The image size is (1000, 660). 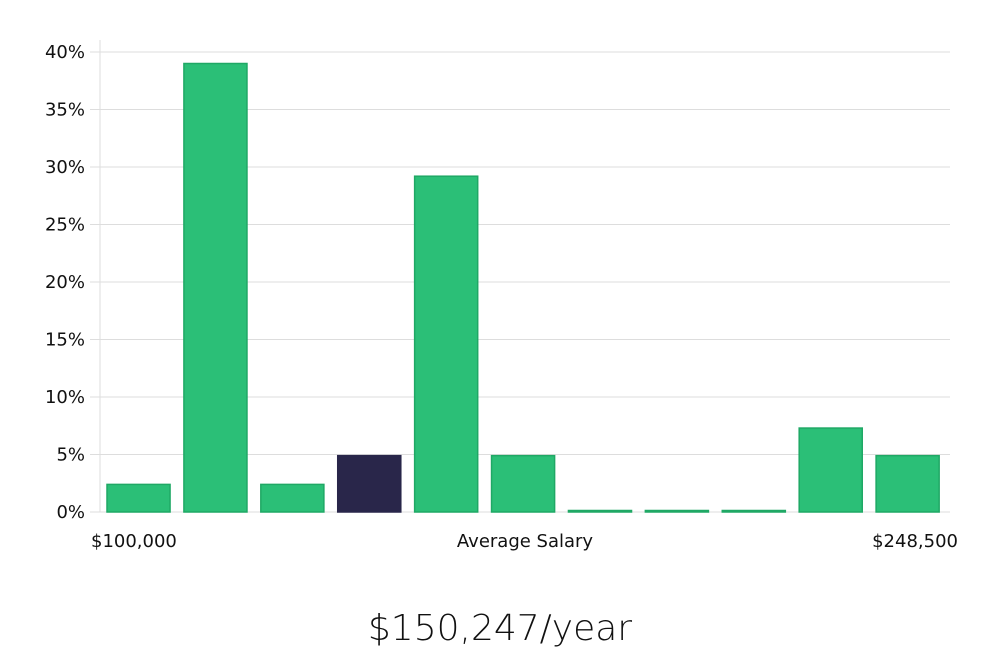 I want to click on y-tick-label: 35%, so click(x=65, y=110).